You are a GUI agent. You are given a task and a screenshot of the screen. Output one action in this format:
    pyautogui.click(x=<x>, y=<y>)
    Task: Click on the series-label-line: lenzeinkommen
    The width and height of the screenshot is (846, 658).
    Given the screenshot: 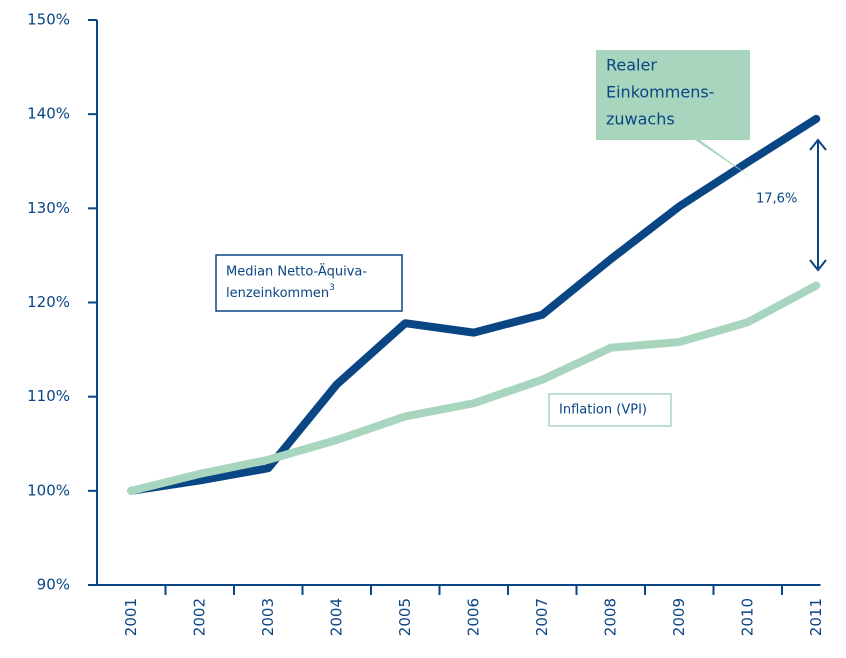 What is the action you would take?
    pyautogui.click(x=277, y=293)
    